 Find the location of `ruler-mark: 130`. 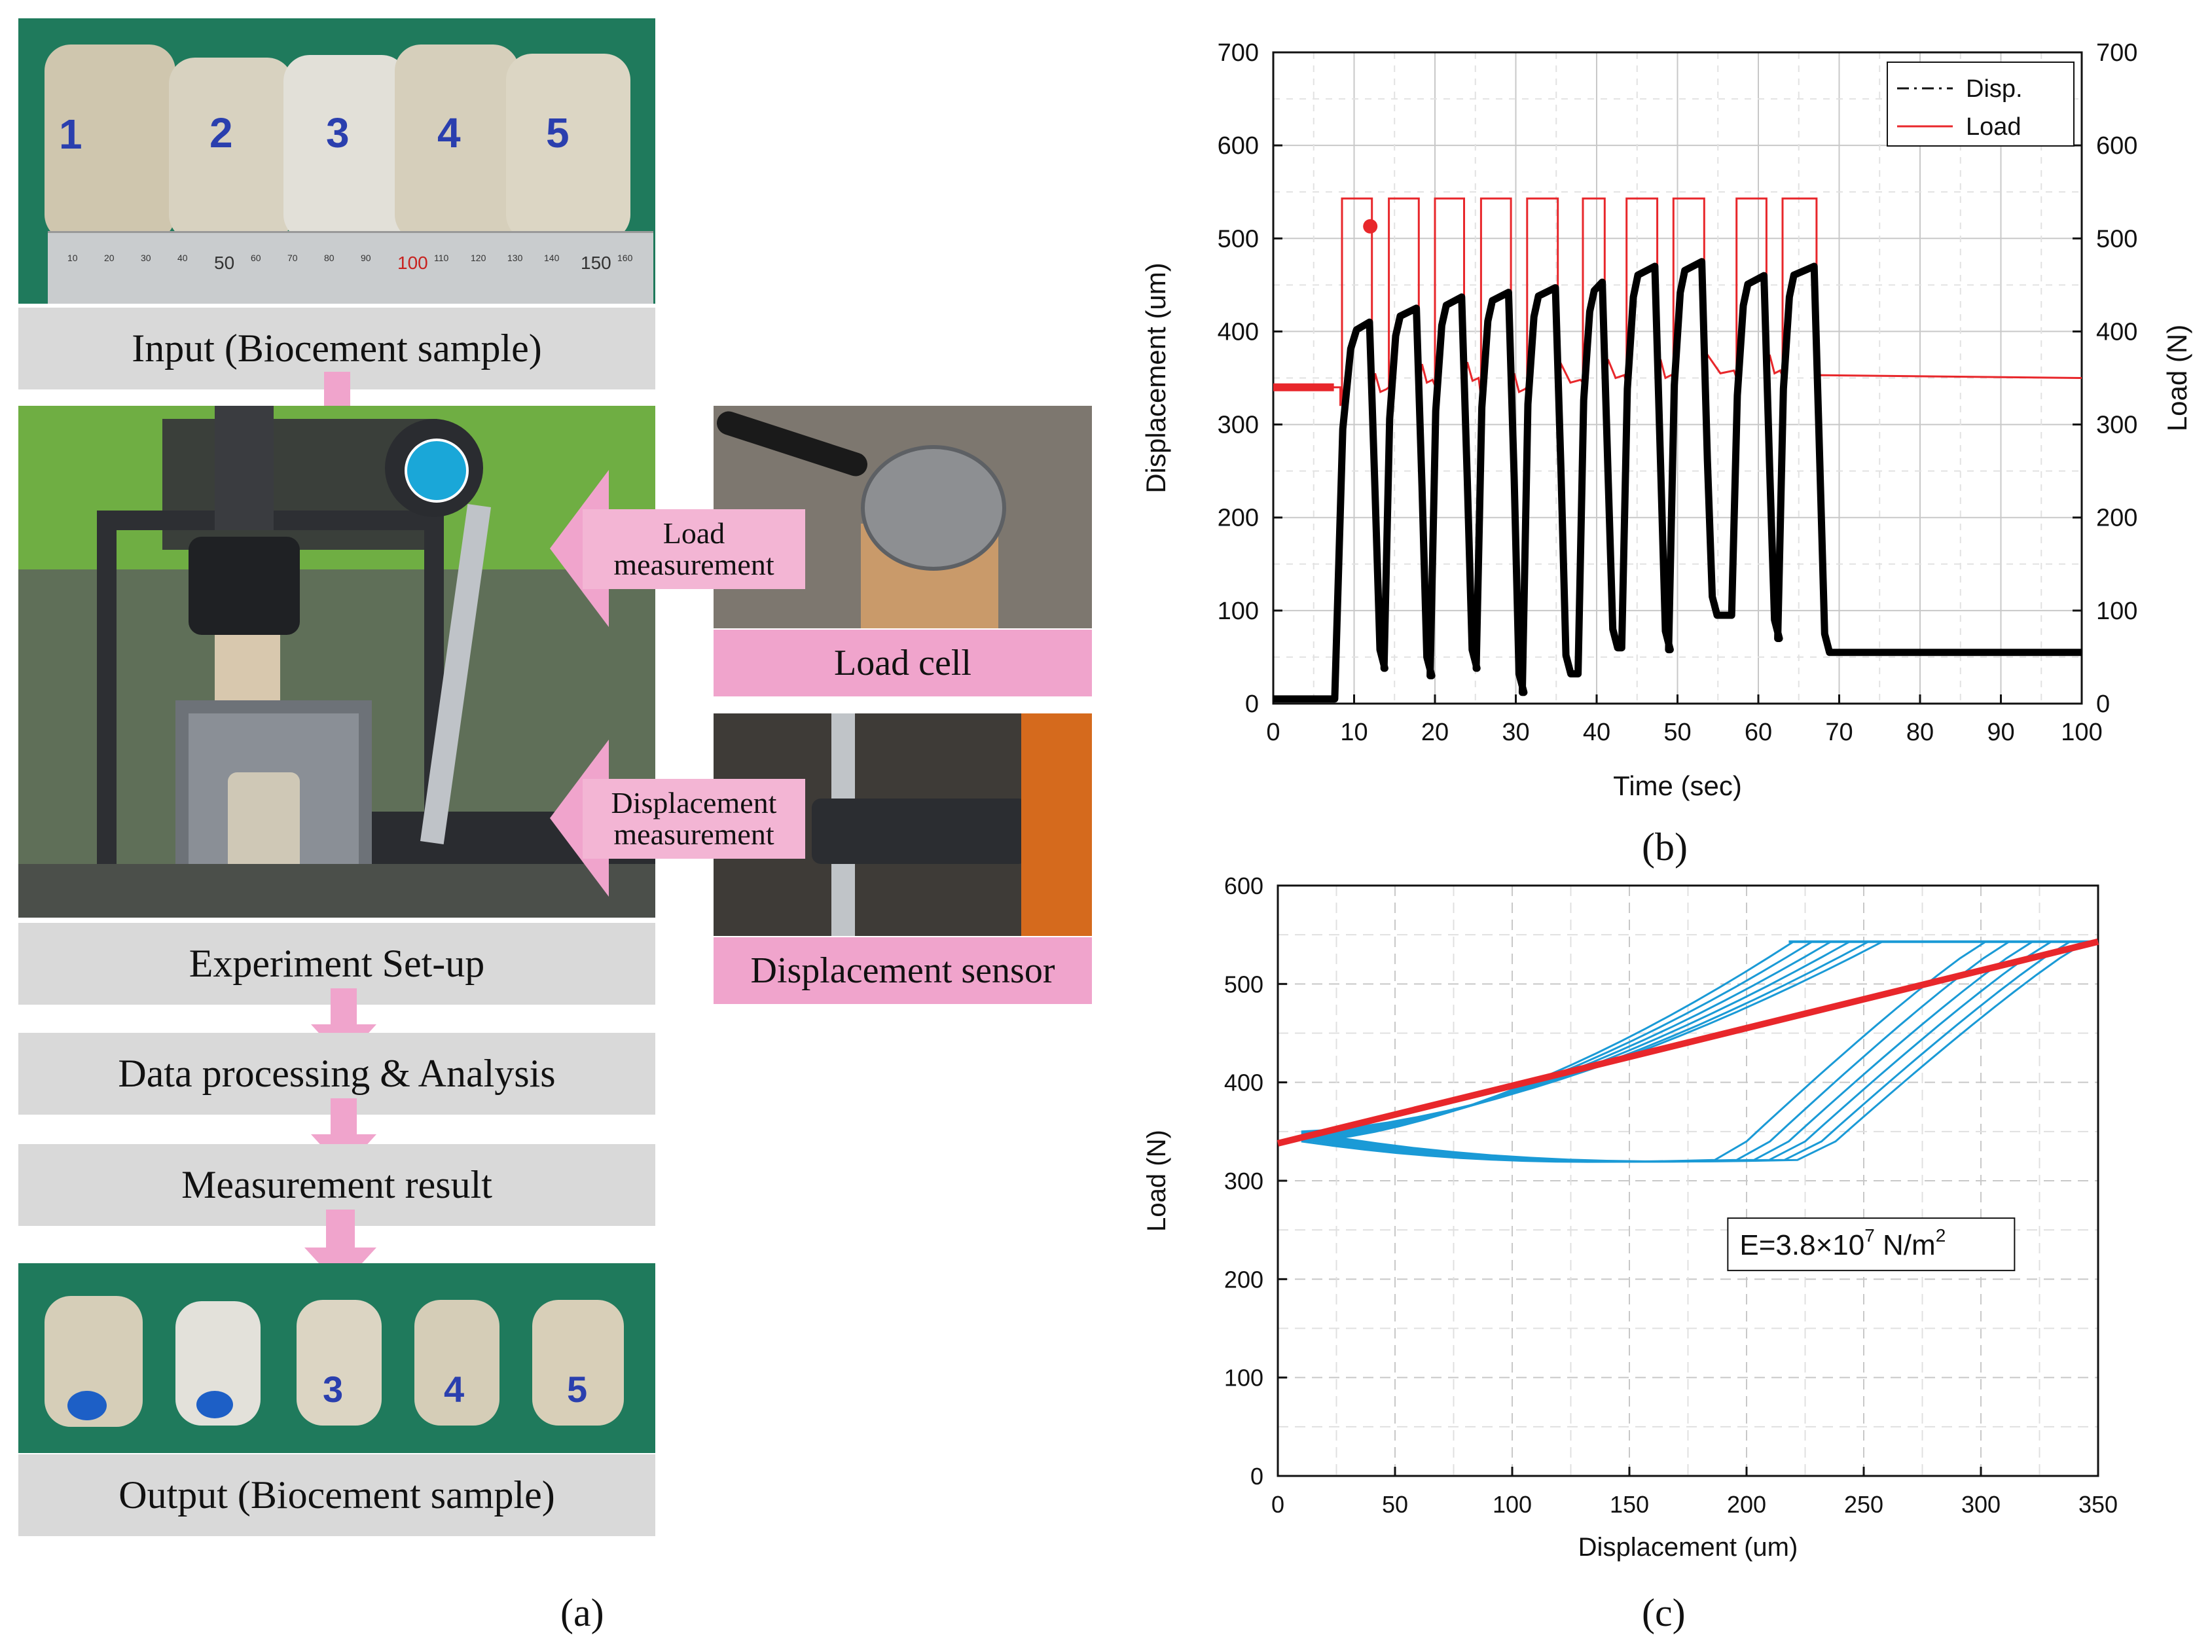

ruler-mark: 130 is located at coordinates (515, 258).